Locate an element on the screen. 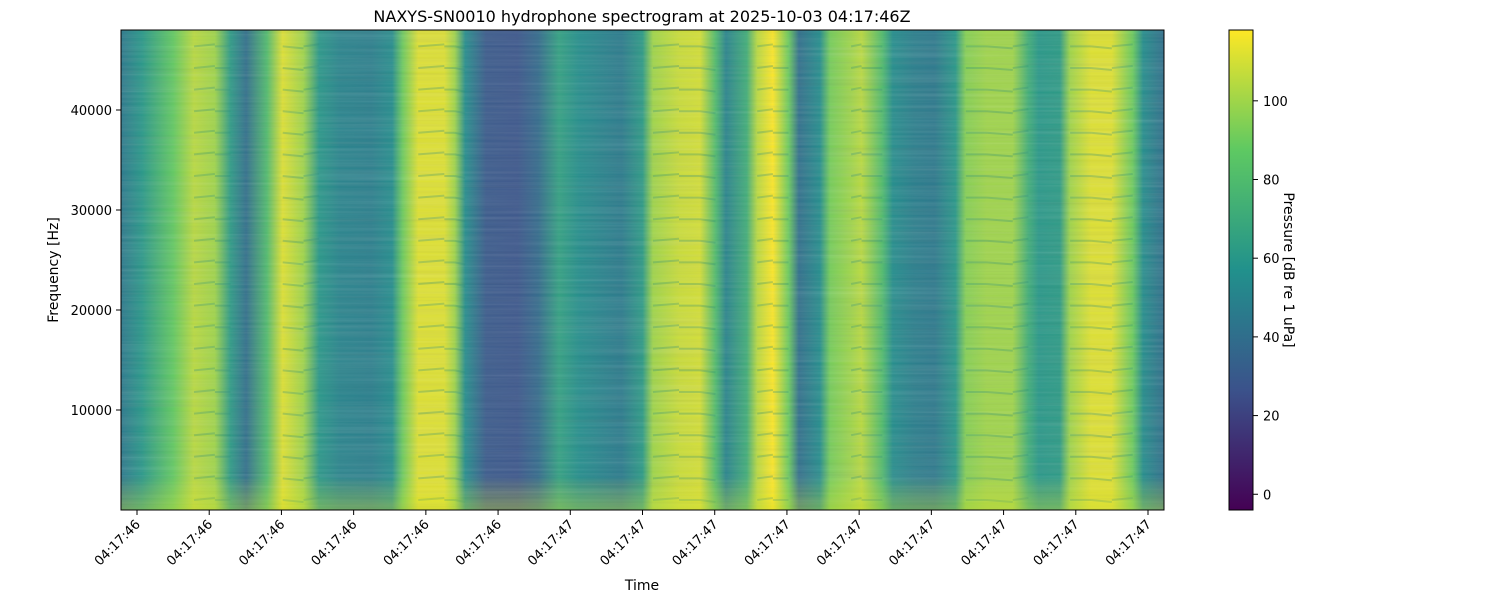  y-tick-label: 30000 is located at coordinates (91, 211).